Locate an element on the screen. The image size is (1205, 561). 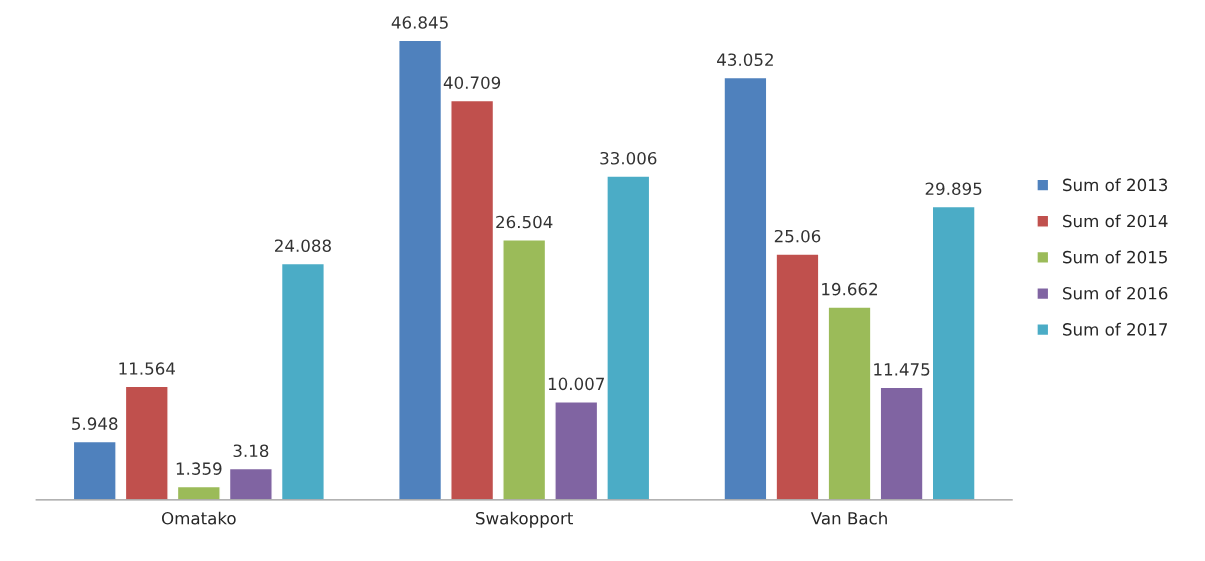
legend-label: Sum of 2017 is located at coordinates (1115, 329).